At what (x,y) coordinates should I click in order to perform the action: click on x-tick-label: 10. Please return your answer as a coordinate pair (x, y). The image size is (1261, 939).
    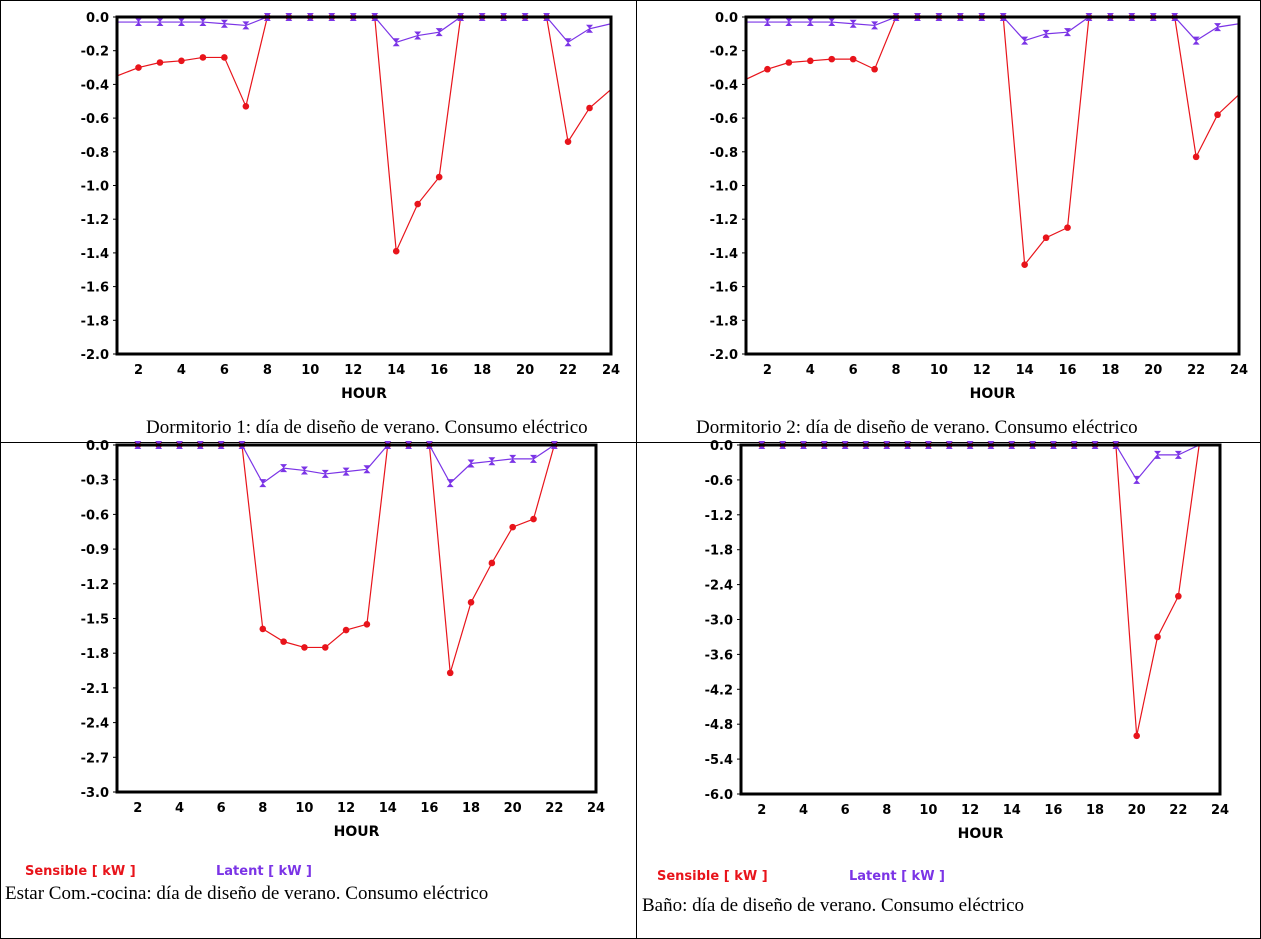
    Looking at the image, I should click on (304, 808).